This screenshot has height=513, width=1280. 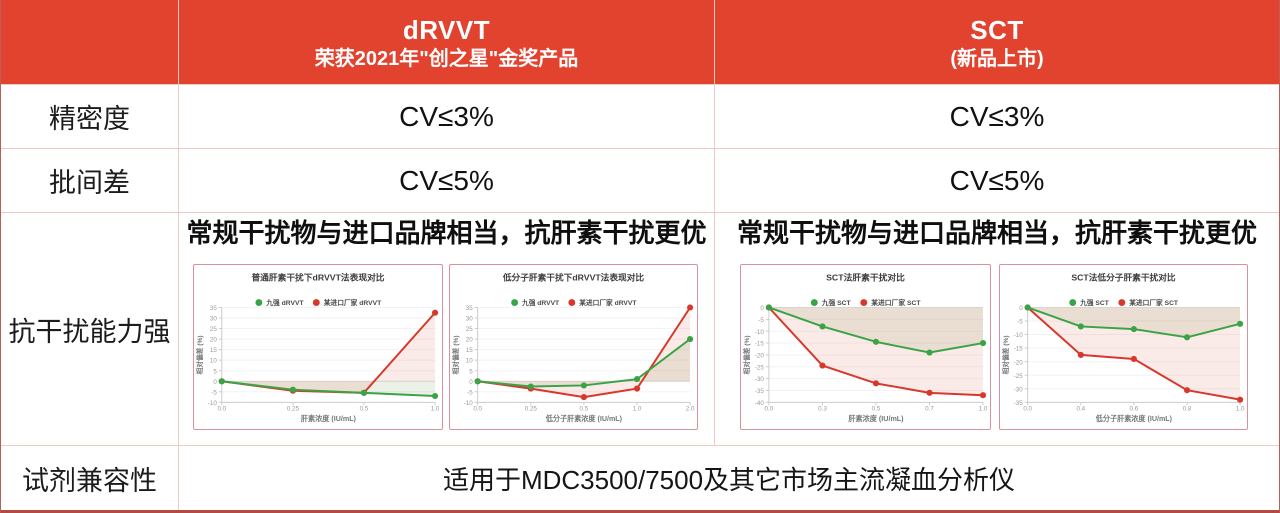 What do you see at coordinates (89, 328) in the screenshot?
I see `row-interference-label: 抗干扰能力强` at bounding box center [89, 328].